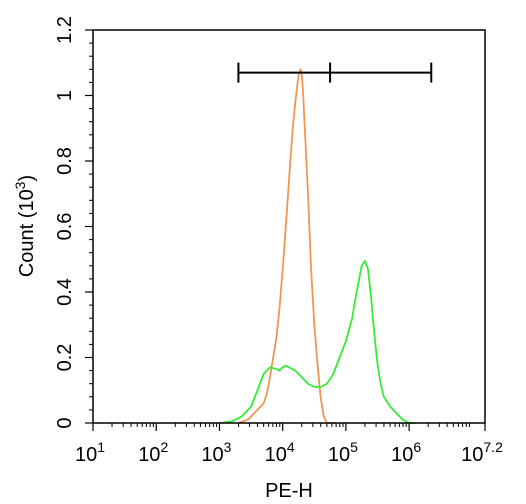 Image resolution: width=526 pixels, height=504 pixels. What do you see at coordinates (291, 447) in the screenshot?
I see `x-tick-exponent: 4` at bounding box center [291, 447].